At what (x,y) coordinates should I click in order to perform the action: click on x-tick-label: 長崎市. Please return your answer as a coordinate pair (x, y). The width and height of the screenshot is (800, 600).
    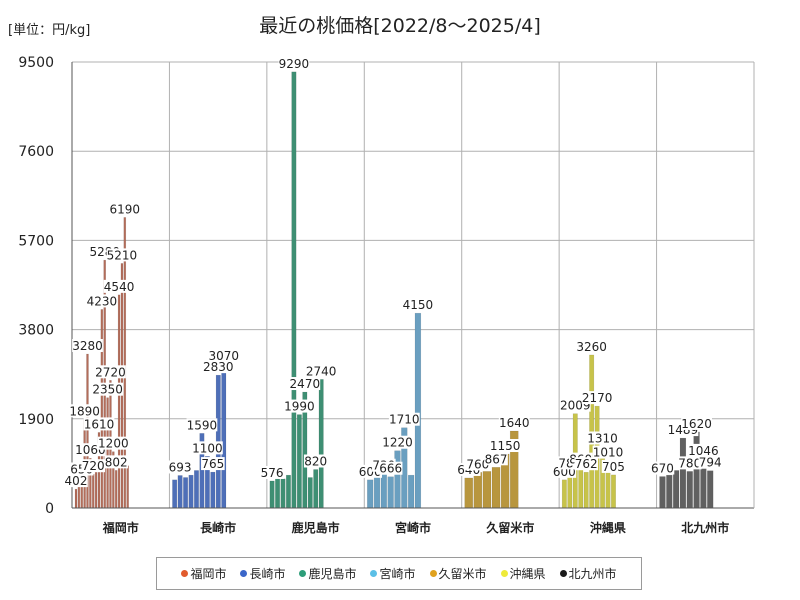
    Looking at the image, I should click on (218, 527).